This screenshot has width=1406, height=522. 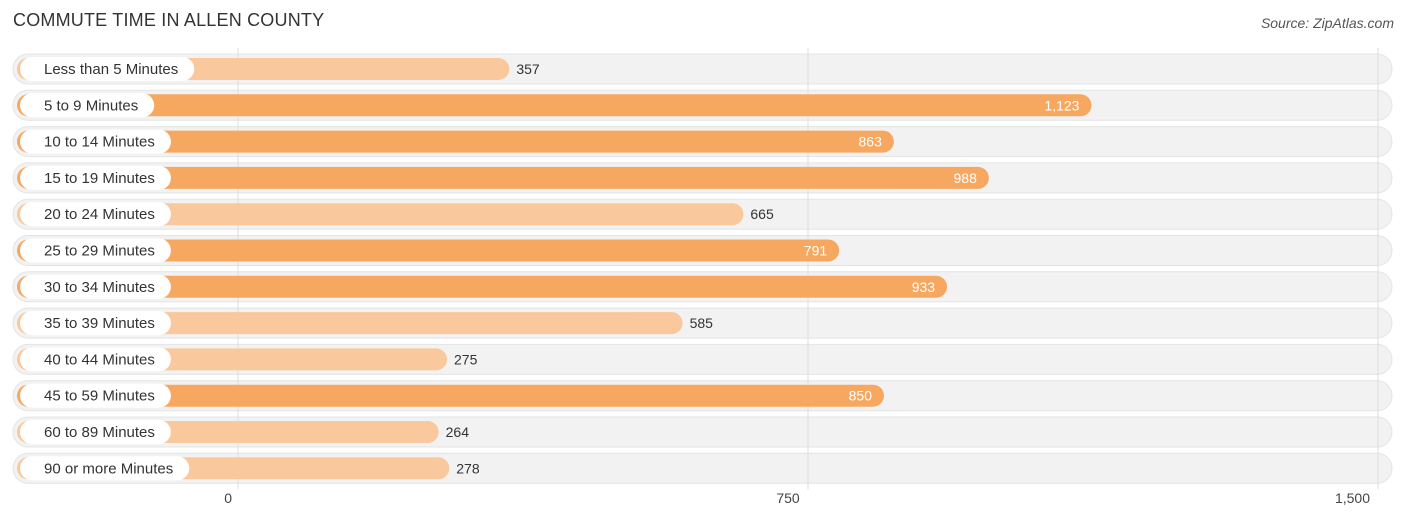 What do you see at coordinates (108, 468) in the screenshot?
I see `category-label: 90 or more Minutes` at bounding box center [108, 468].